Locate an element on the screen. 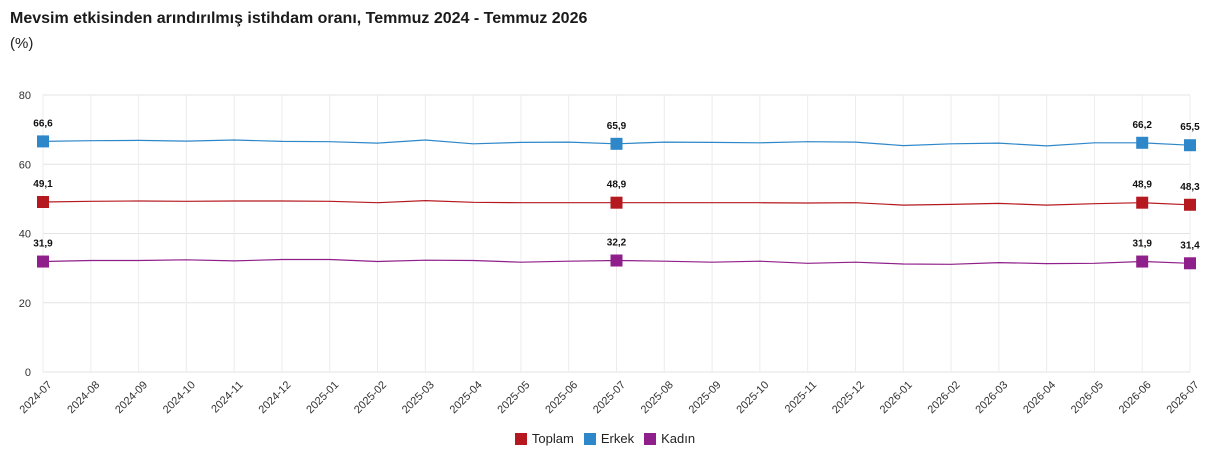 The image size is (1210, 466). legend-item: Erkek is located at coordinates (609, 438).